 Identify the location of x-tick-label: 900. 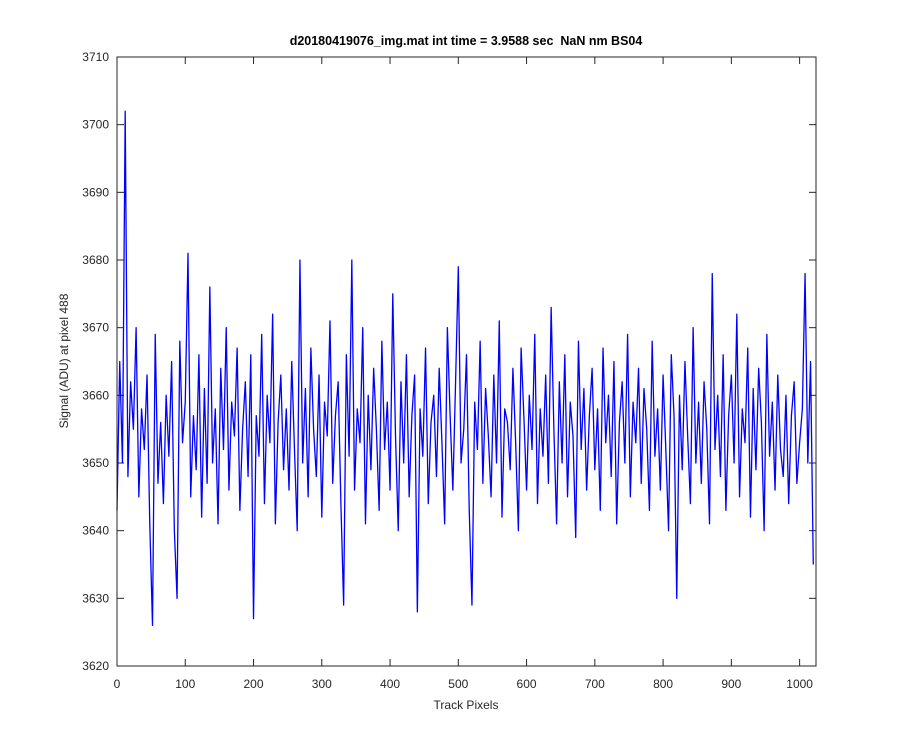
(731, 684).